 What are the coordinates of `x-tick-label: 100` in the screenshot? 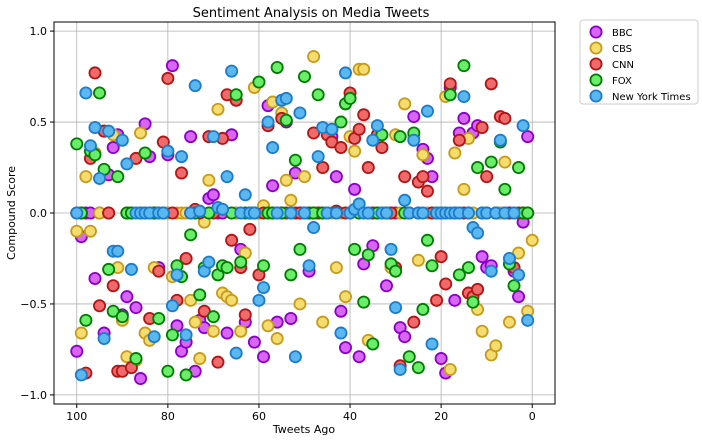 It's located at (76, 416).